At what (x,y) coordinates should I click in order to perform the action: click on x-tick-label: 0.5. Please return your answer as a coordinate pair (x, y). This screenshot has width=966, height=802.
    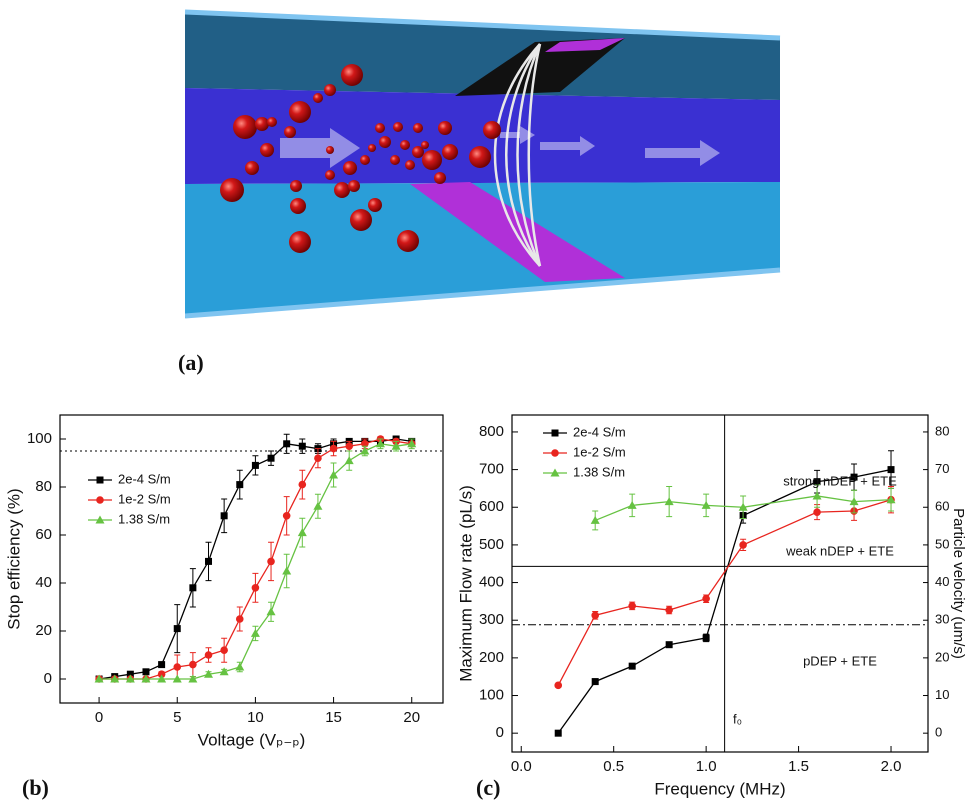
    Looking at the image, I should click on (613, 766).